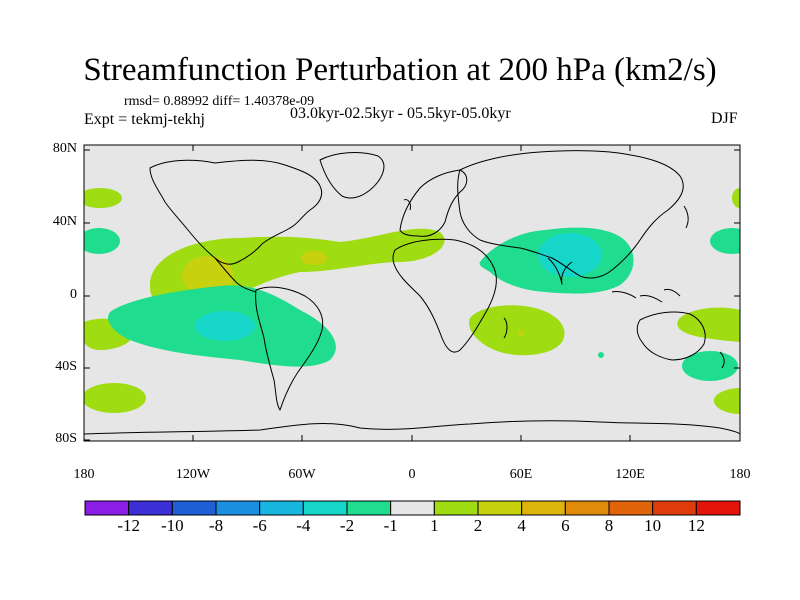  I want to click on lat-label-40s: 40S, so click(66, 366).